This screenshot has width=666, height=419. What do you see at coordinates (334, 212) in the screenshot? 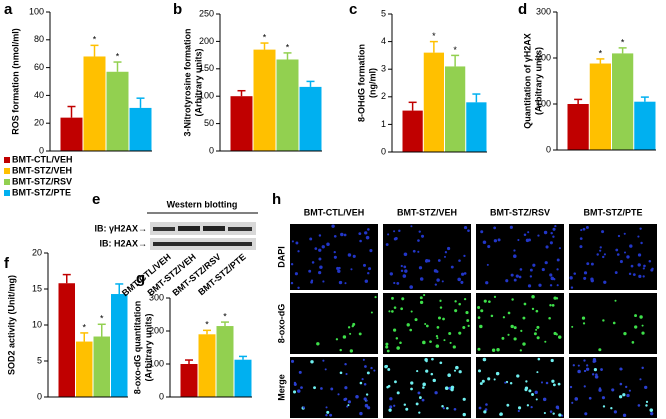
I see `column-header: BMT-CTL/VEH` at bounding box center [334, 212].